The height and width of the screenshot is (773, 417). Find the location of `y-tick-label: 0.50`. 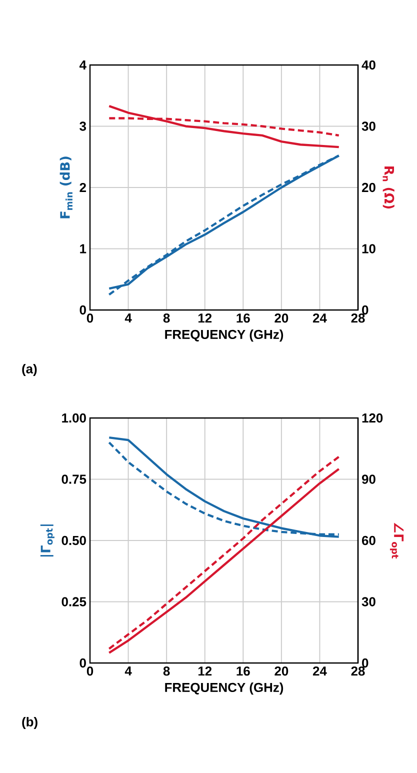

y-tick-label: 0.50 is located at coordinates (74, 541).